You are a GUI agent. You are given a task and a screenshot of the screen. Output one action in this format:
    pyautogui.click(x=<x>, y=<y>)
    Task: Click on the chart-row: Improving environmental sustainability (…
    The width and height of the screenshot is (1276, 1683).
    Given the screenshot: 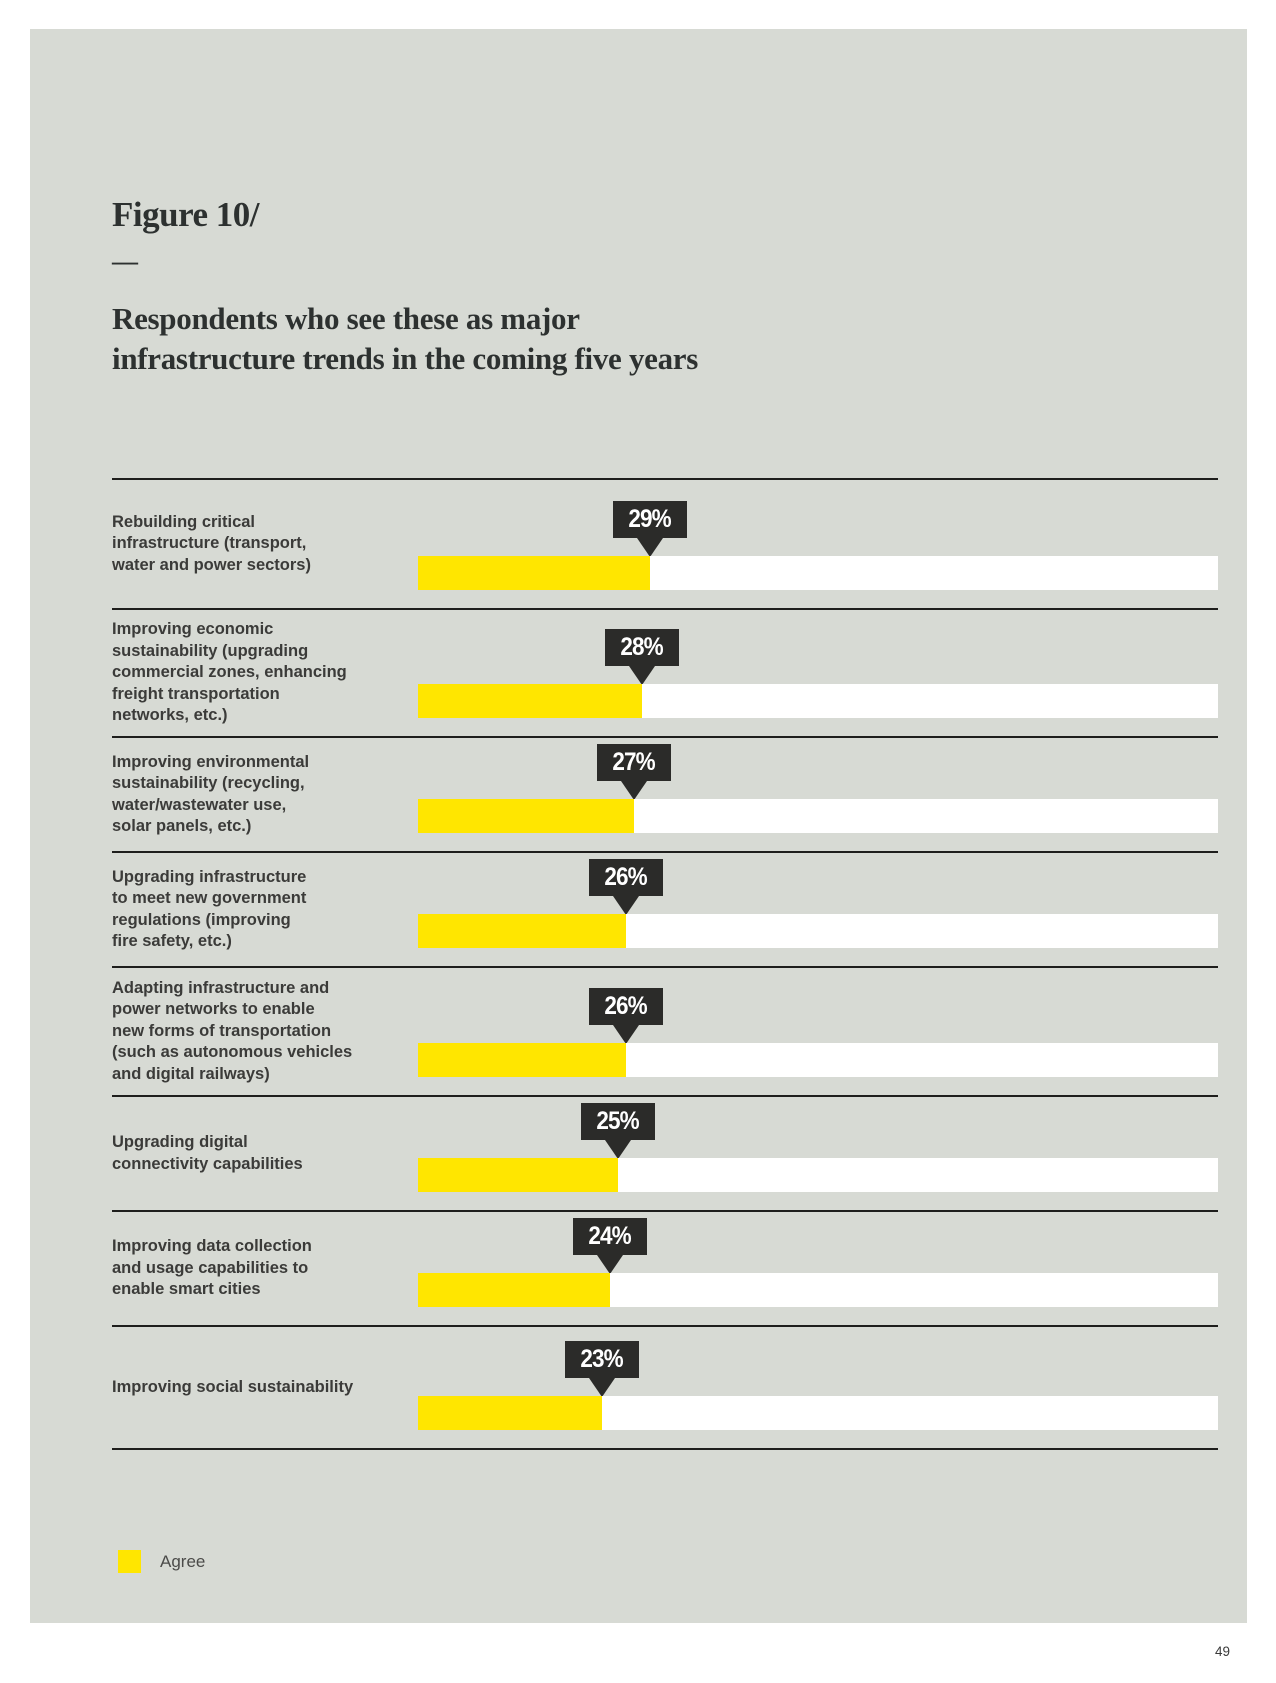 What is the action you would take?
    pyautogui.click(x=665, y=793)
    